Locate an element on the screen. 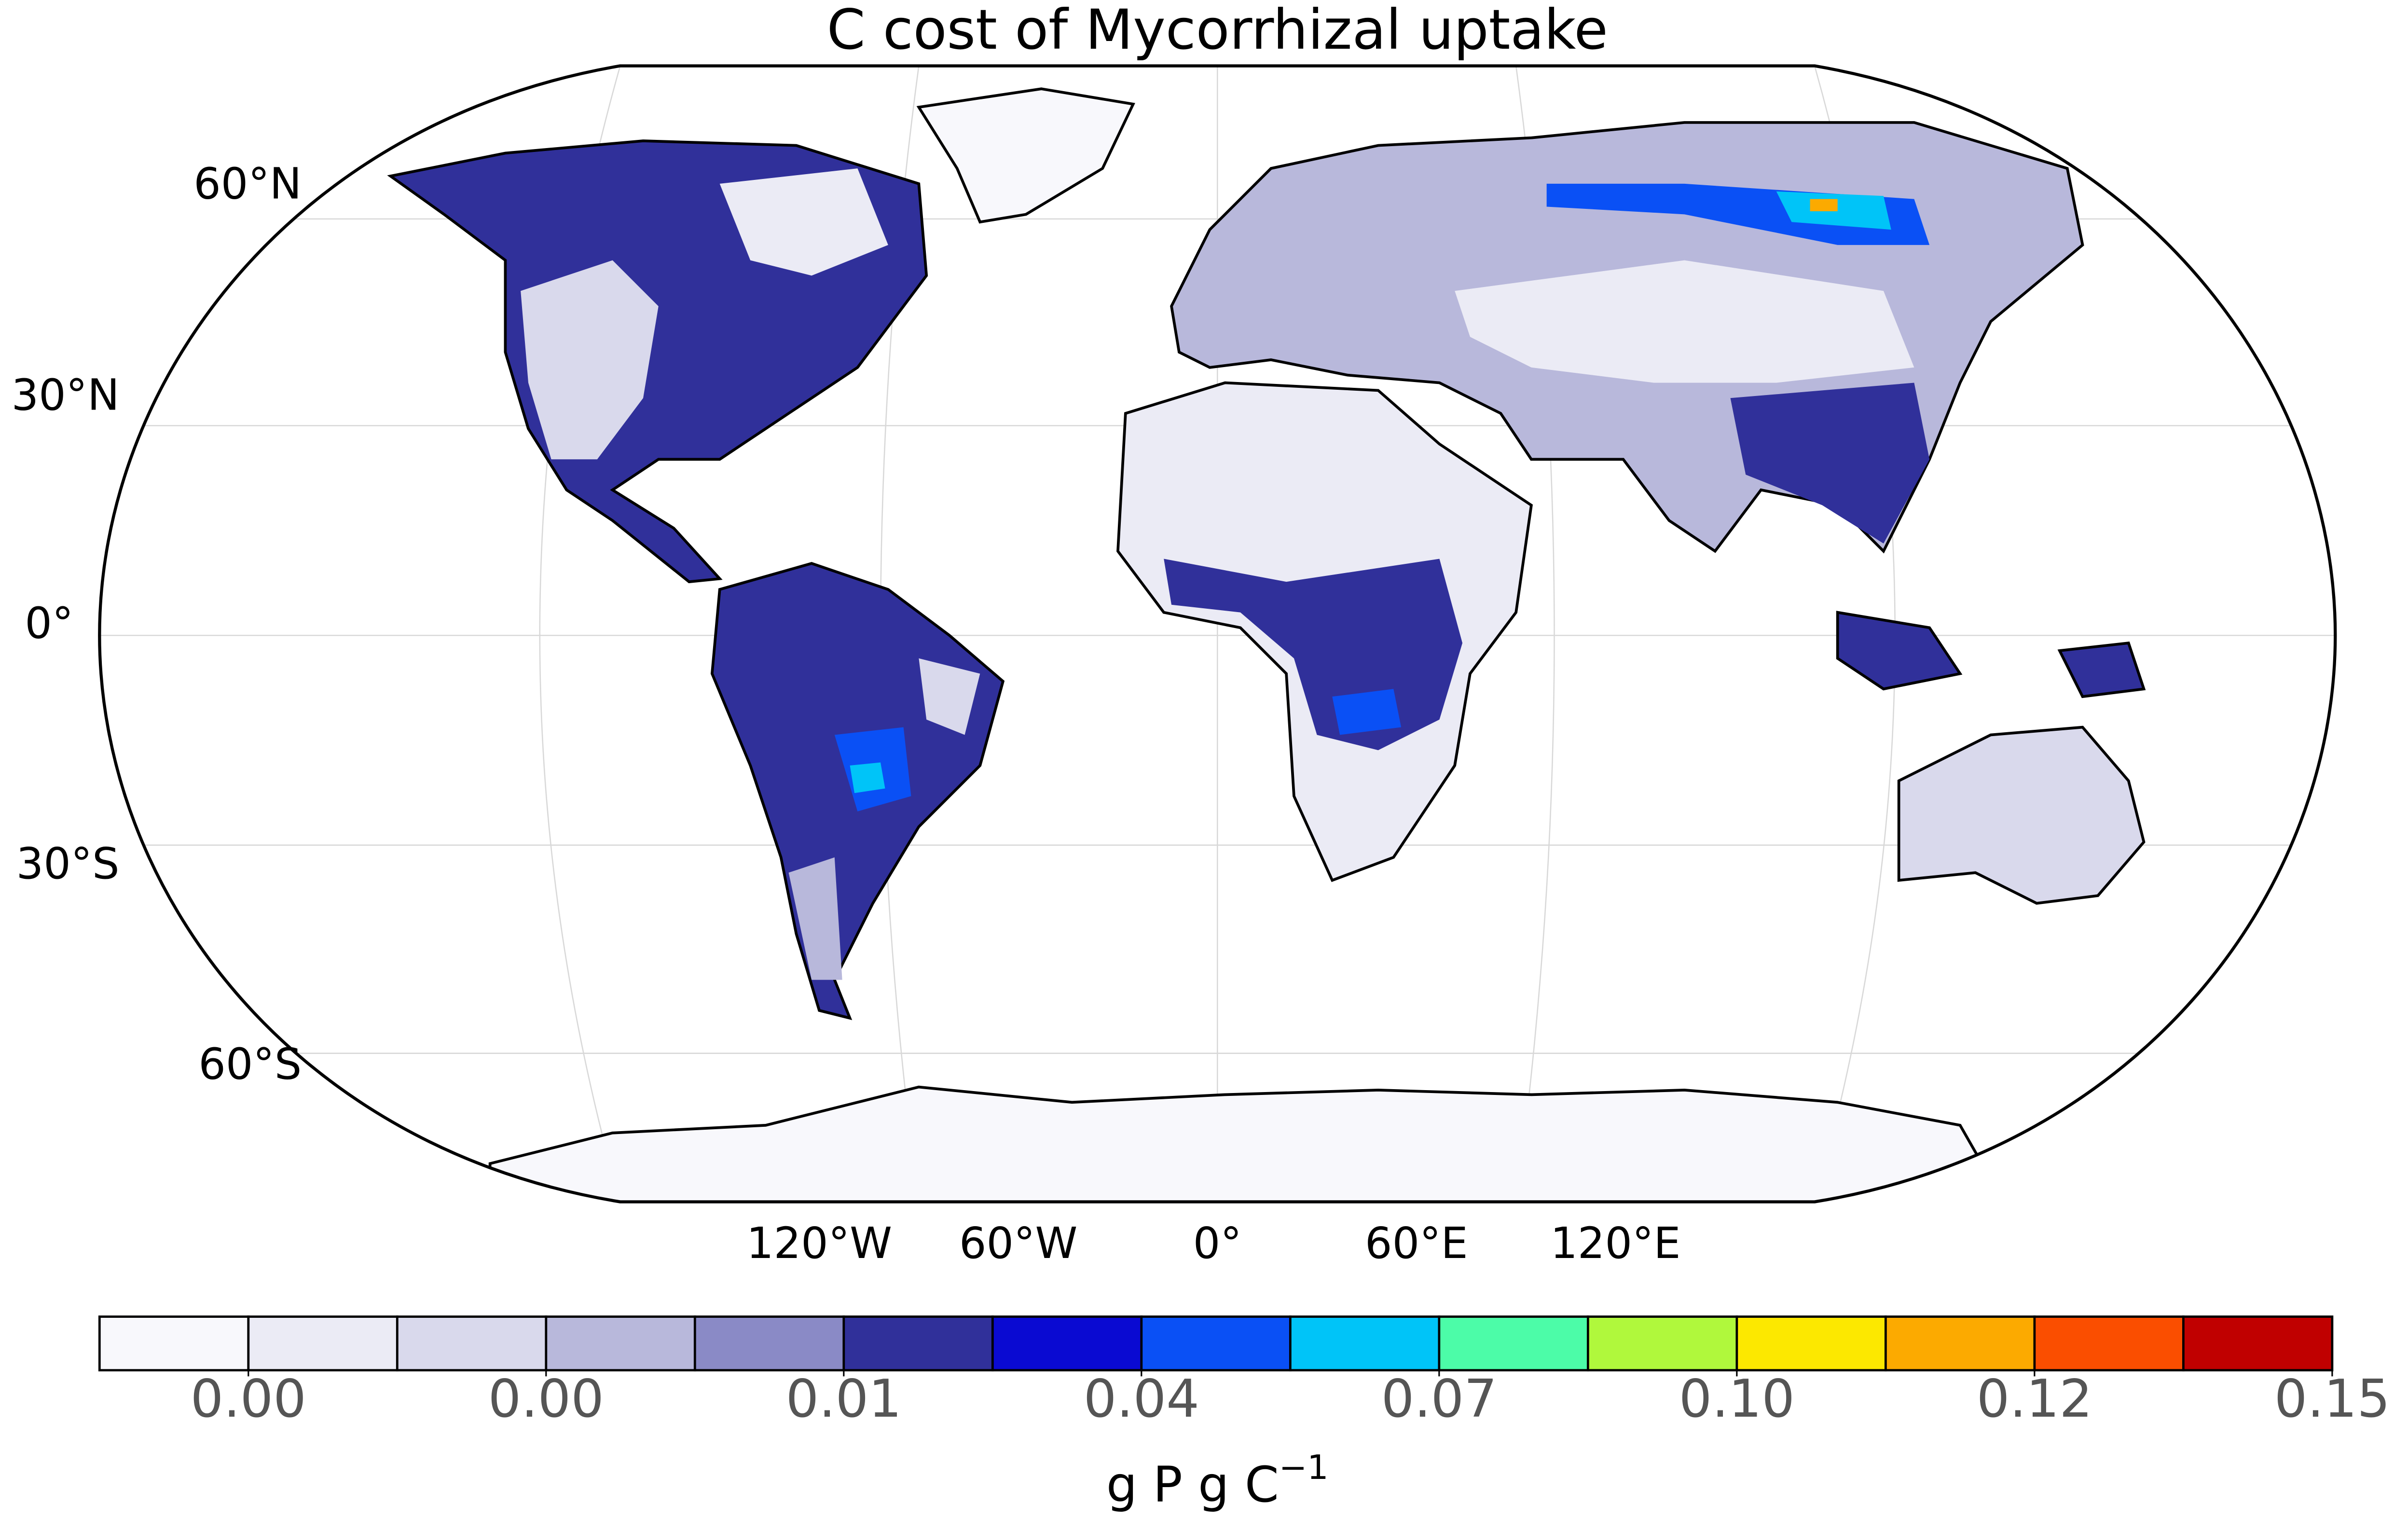 Image resolution: width=2408 pixels, height=1531 pixels. colorbar-tick-label: 0.07 is located at coordinates (1439, 1399).